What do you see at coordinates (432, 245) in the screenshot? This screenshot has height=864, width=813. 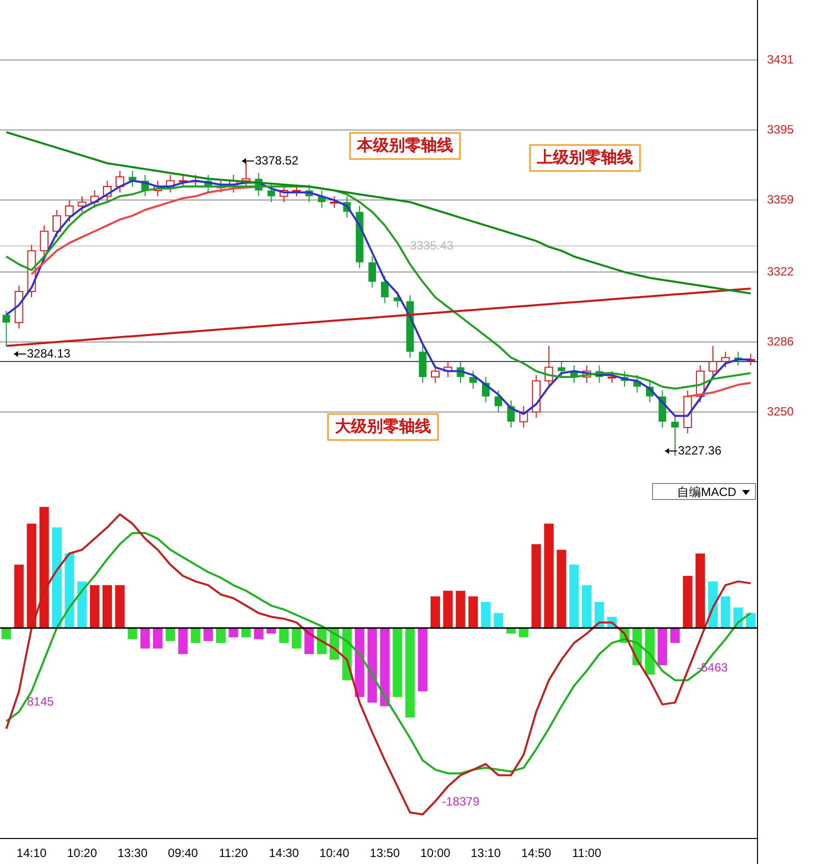 I see `ref-line-label: 3335.43` at bounding box center [432, 245].